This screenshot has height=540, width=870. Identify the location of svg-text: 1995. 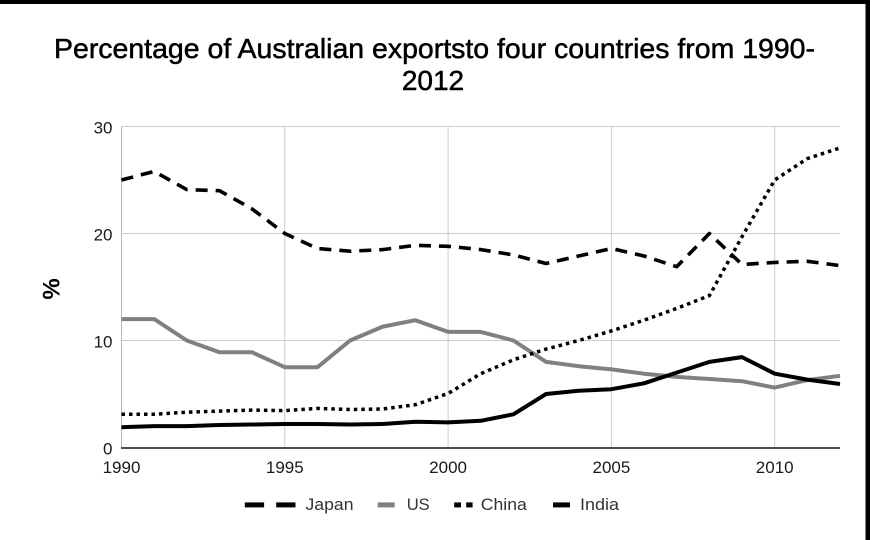
(285, 467).